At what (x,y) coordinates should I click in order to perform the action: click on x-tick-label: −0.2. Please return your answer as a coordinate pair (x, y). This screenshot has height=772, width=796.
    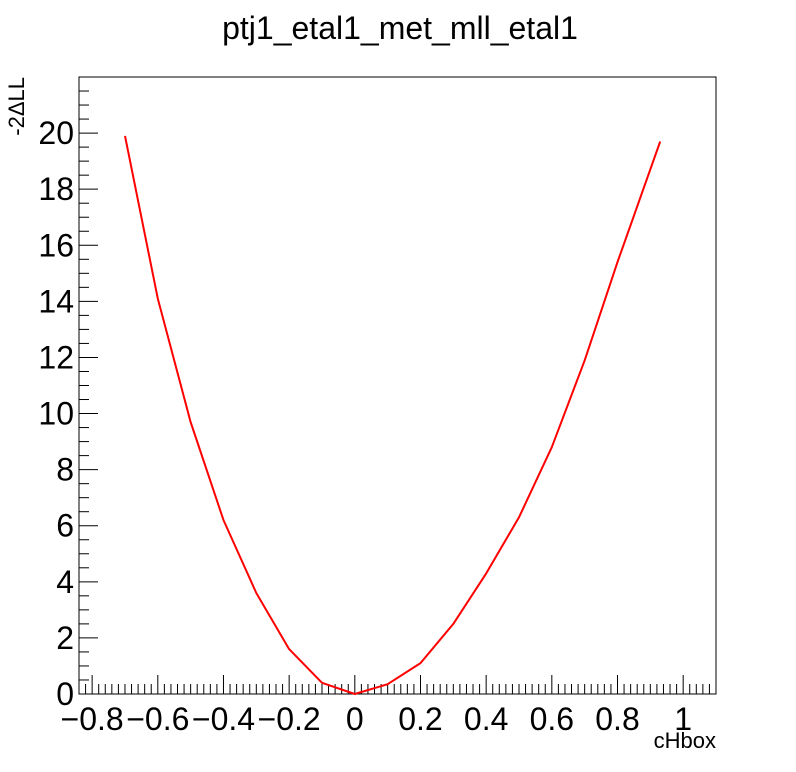
    Looking at the image, I should click on (289, 719).